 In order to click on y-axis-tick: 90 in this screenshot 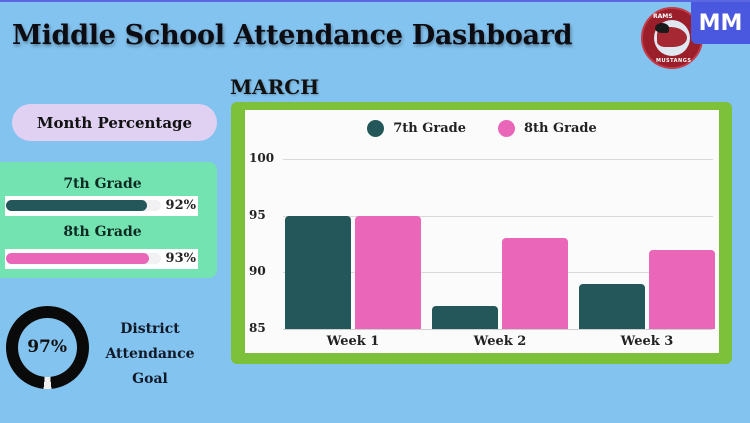, I will do `click(257, 271)`.